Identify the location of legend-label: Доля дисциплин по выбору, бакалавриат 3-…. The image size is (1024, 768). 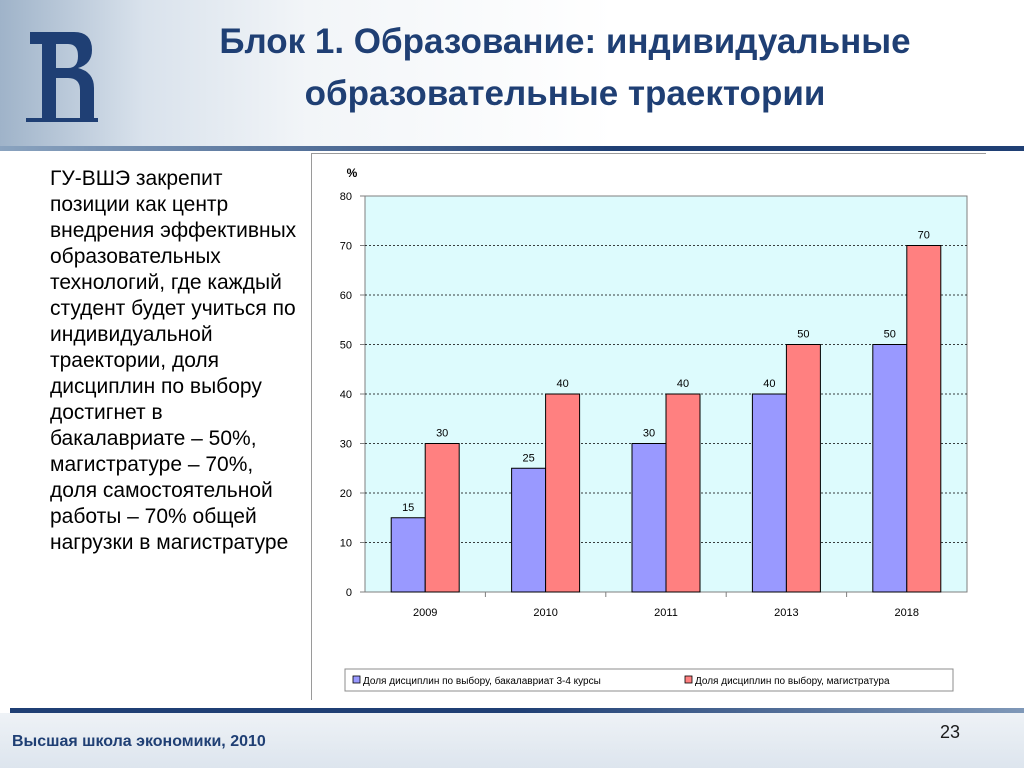
(482, 681).